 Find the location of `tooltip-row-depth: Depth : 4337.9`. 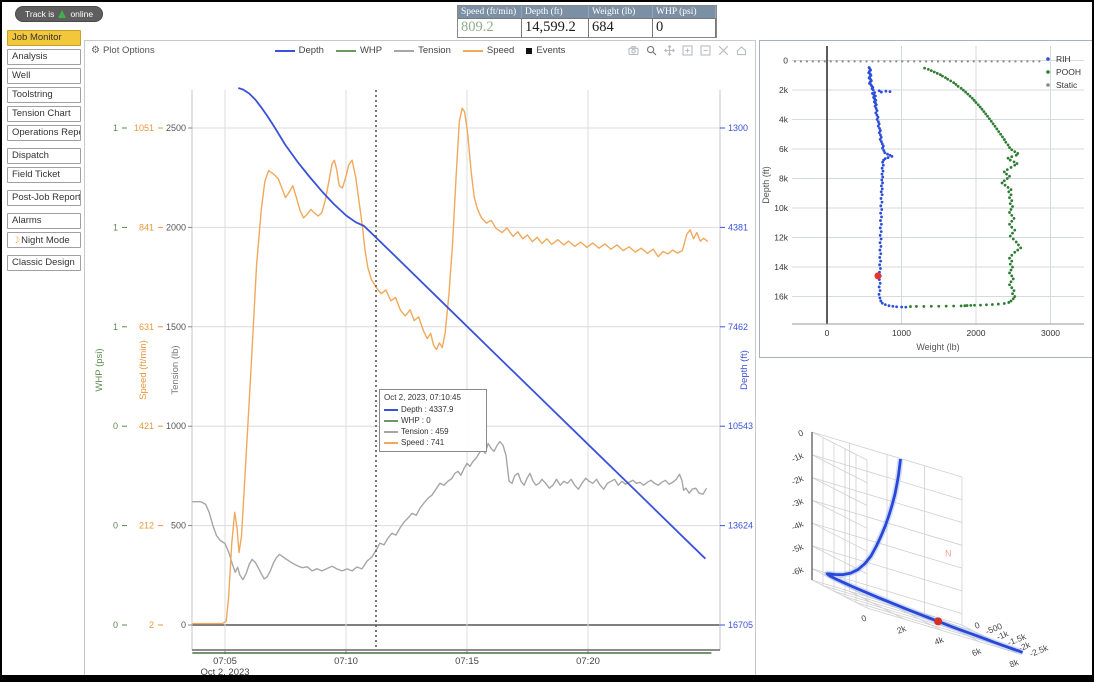

tooltip-row-depth: Depth : 4337.9 is located at coordinates (433, 409).